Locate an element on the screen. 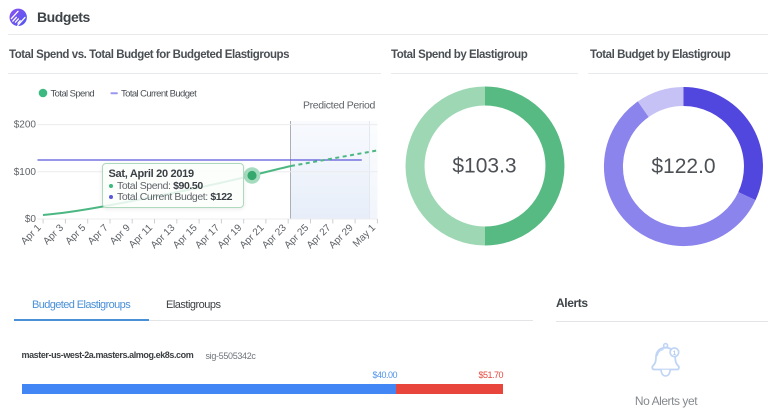  svg-text: Predicted Period is located at coordinates (339, 106).